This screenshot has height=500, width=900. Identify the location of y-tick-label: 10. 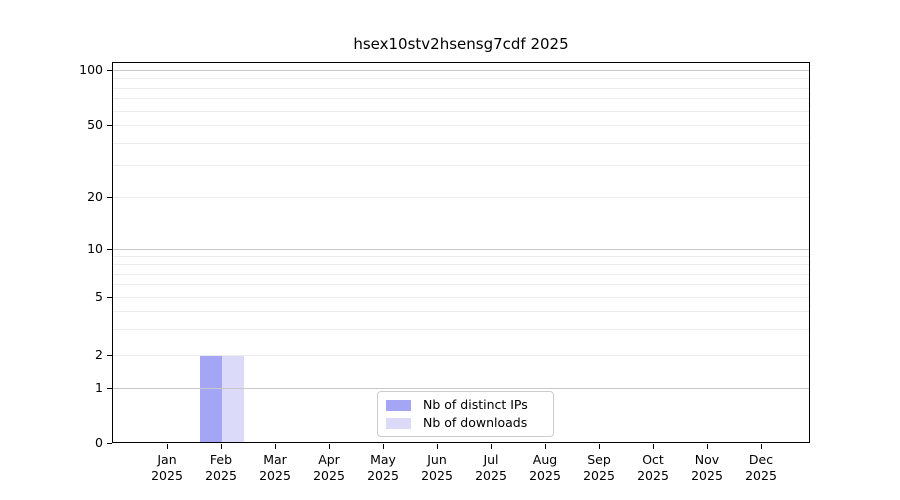
(95, 248).